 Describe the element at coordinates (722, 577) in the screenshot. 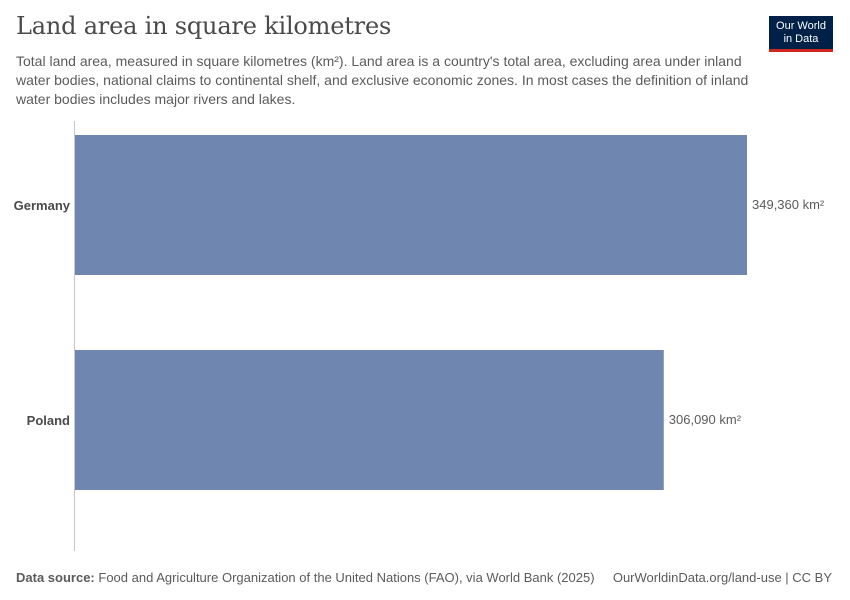

I see `credit-link: OurWorldinData.org/land-use | CC BY` at that location.